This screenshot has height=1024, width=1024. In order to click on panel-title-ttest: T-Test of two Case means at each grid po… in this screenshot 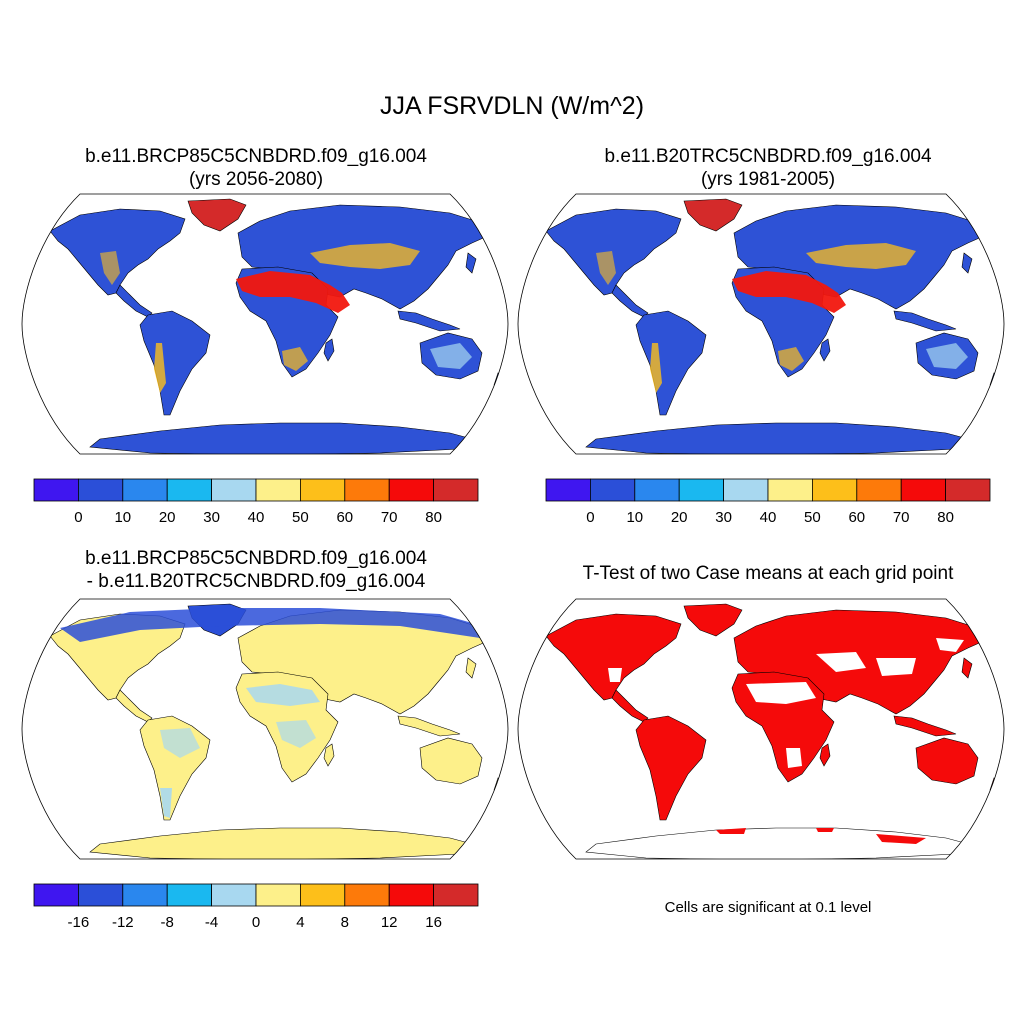, I will do `click(768, 573)`.